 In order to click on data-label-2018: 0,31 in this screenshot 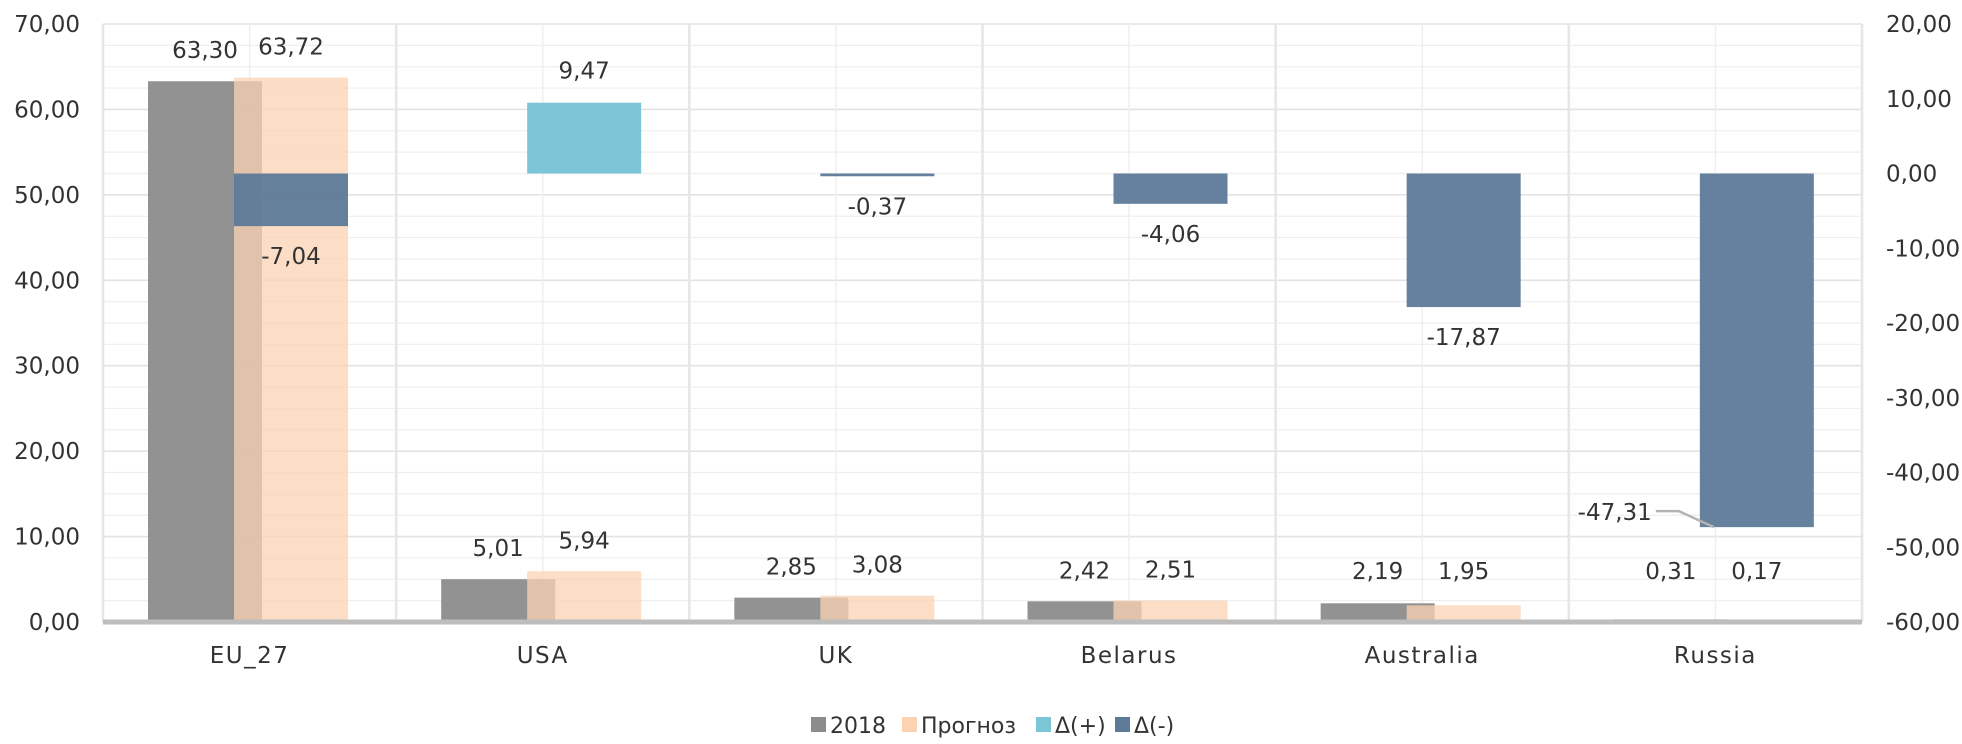, I will do `click(1670, 572)`.